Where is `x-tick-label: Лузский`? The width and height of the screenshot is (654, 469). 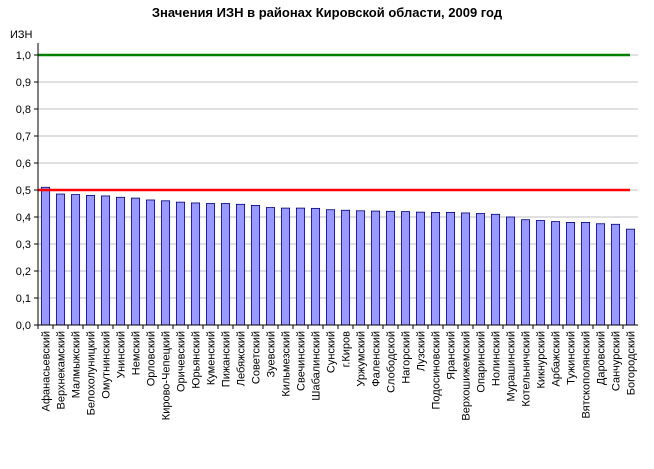
x-tick-label: Лузский is located at coordinates (422, 351).